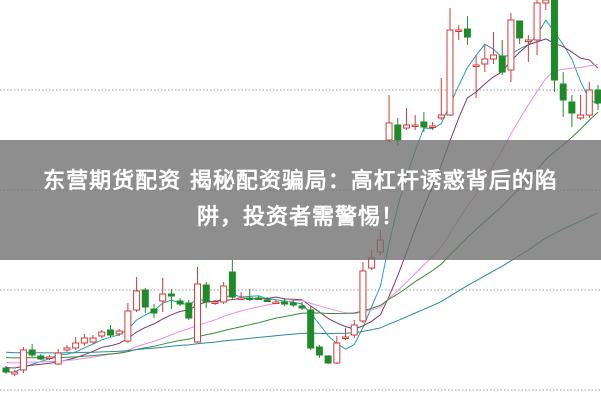 The image size is (601, 401). What do you see at coordinates (300, 217) in the screenshot?
I see `banner-title-line-2: 阱，投资者需警惕！` at bounding box center [300, 217].